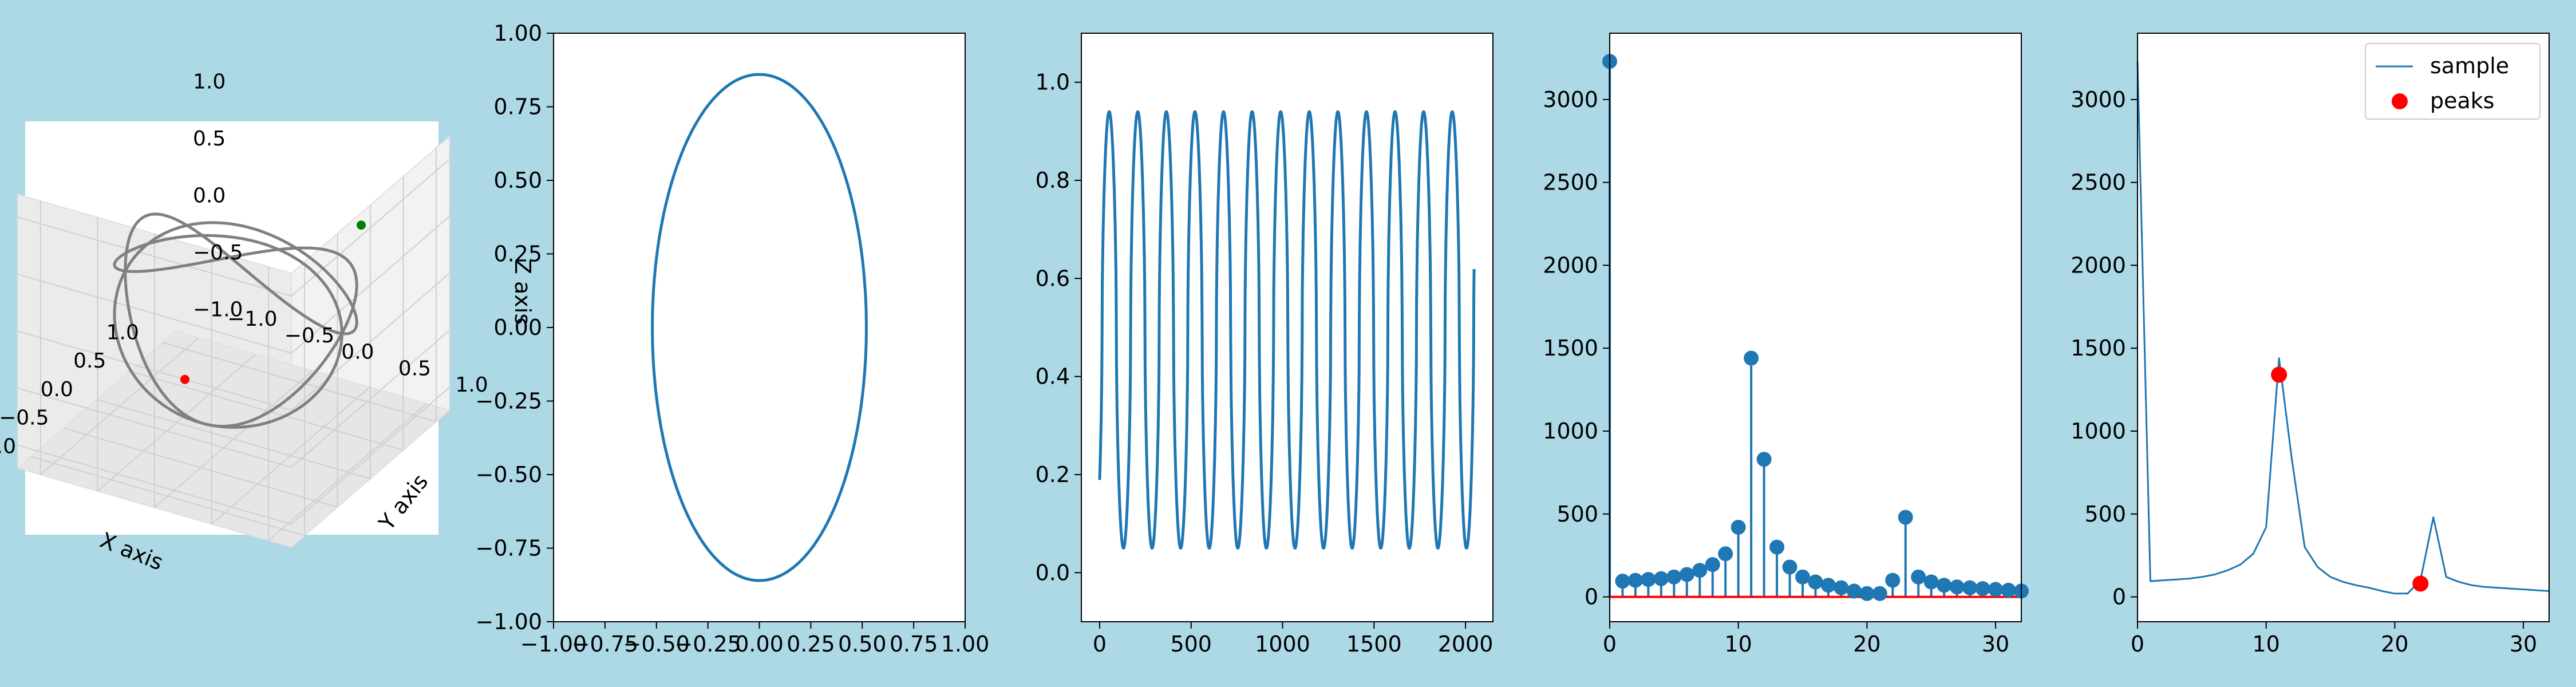 The height and width of the screenshot is (687, 2576). What do you see at coordinates (522, 292) in the screenshot?
I see `z-axis-label: Z axis` at bounding box center [522, 292].